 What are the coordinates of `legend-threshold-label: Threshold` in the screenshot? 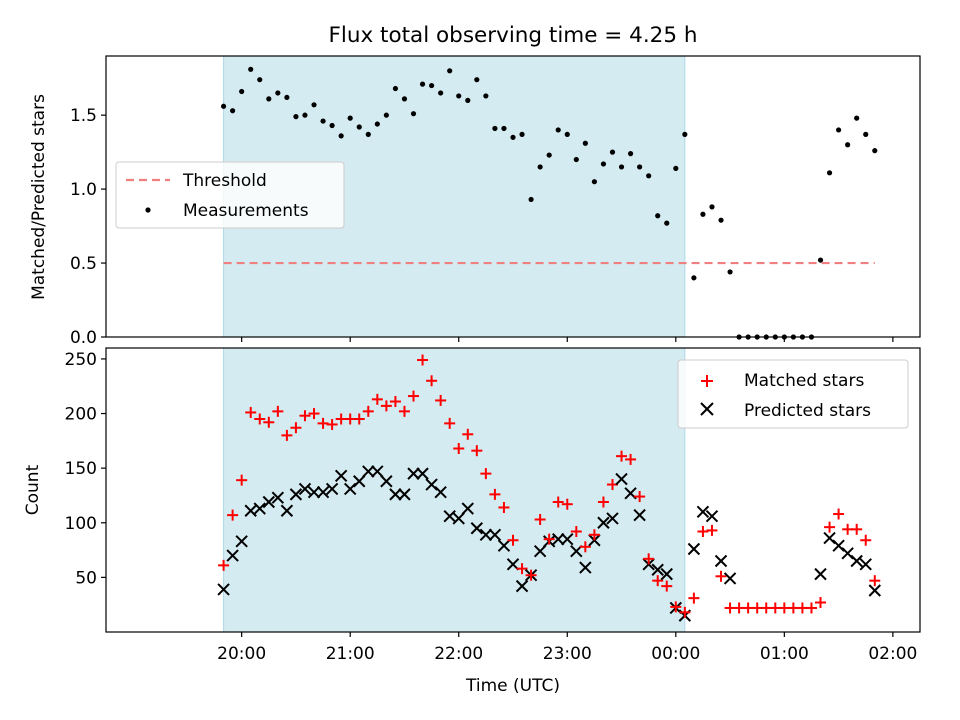 It's located at (224, 181).